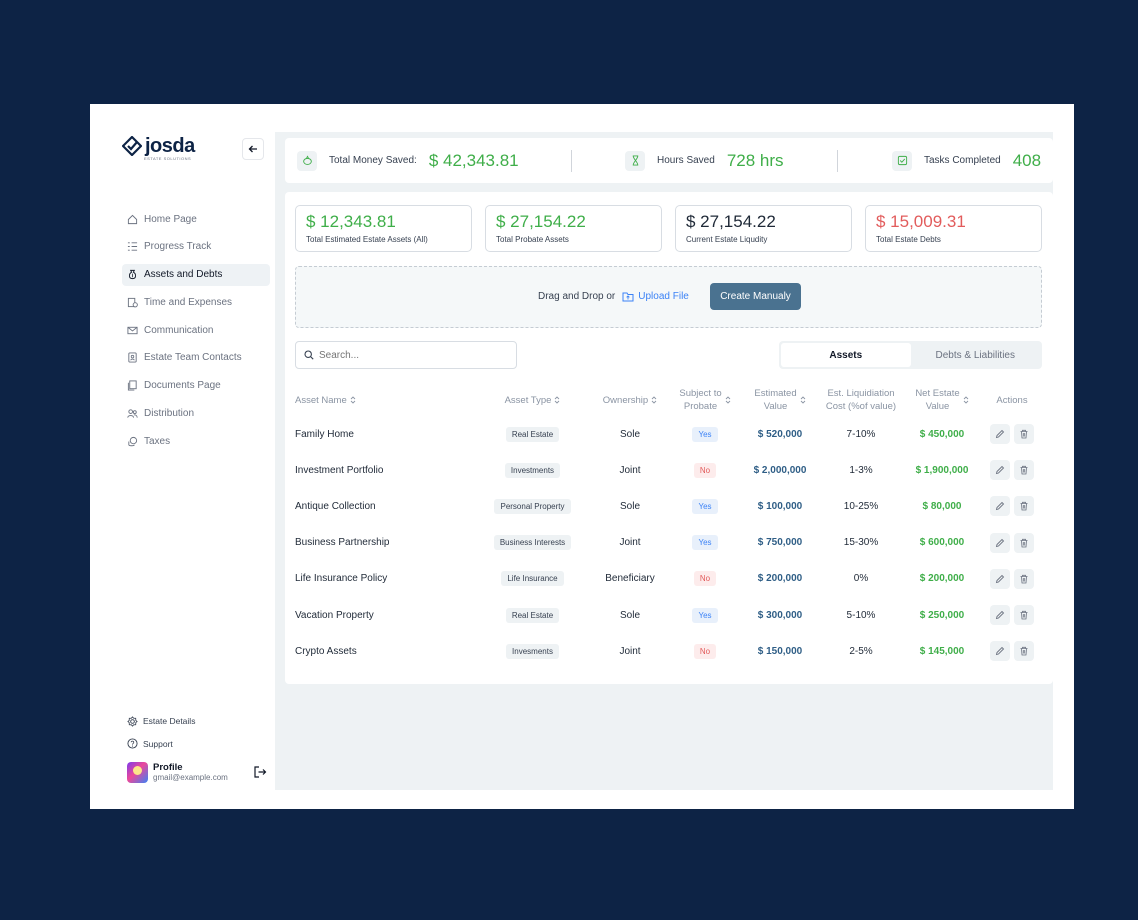  Describe the element at coordinates (557, 400) in the screenshot. I see `sort-icon` at that location.